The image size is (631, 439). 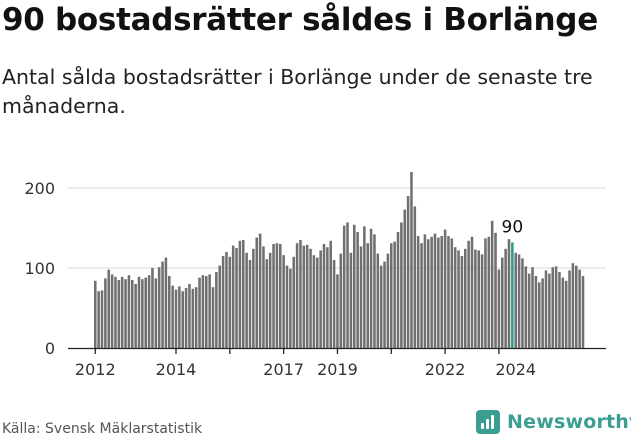 I want to click on y-tick-label: 100, so click(x=39, y=268).